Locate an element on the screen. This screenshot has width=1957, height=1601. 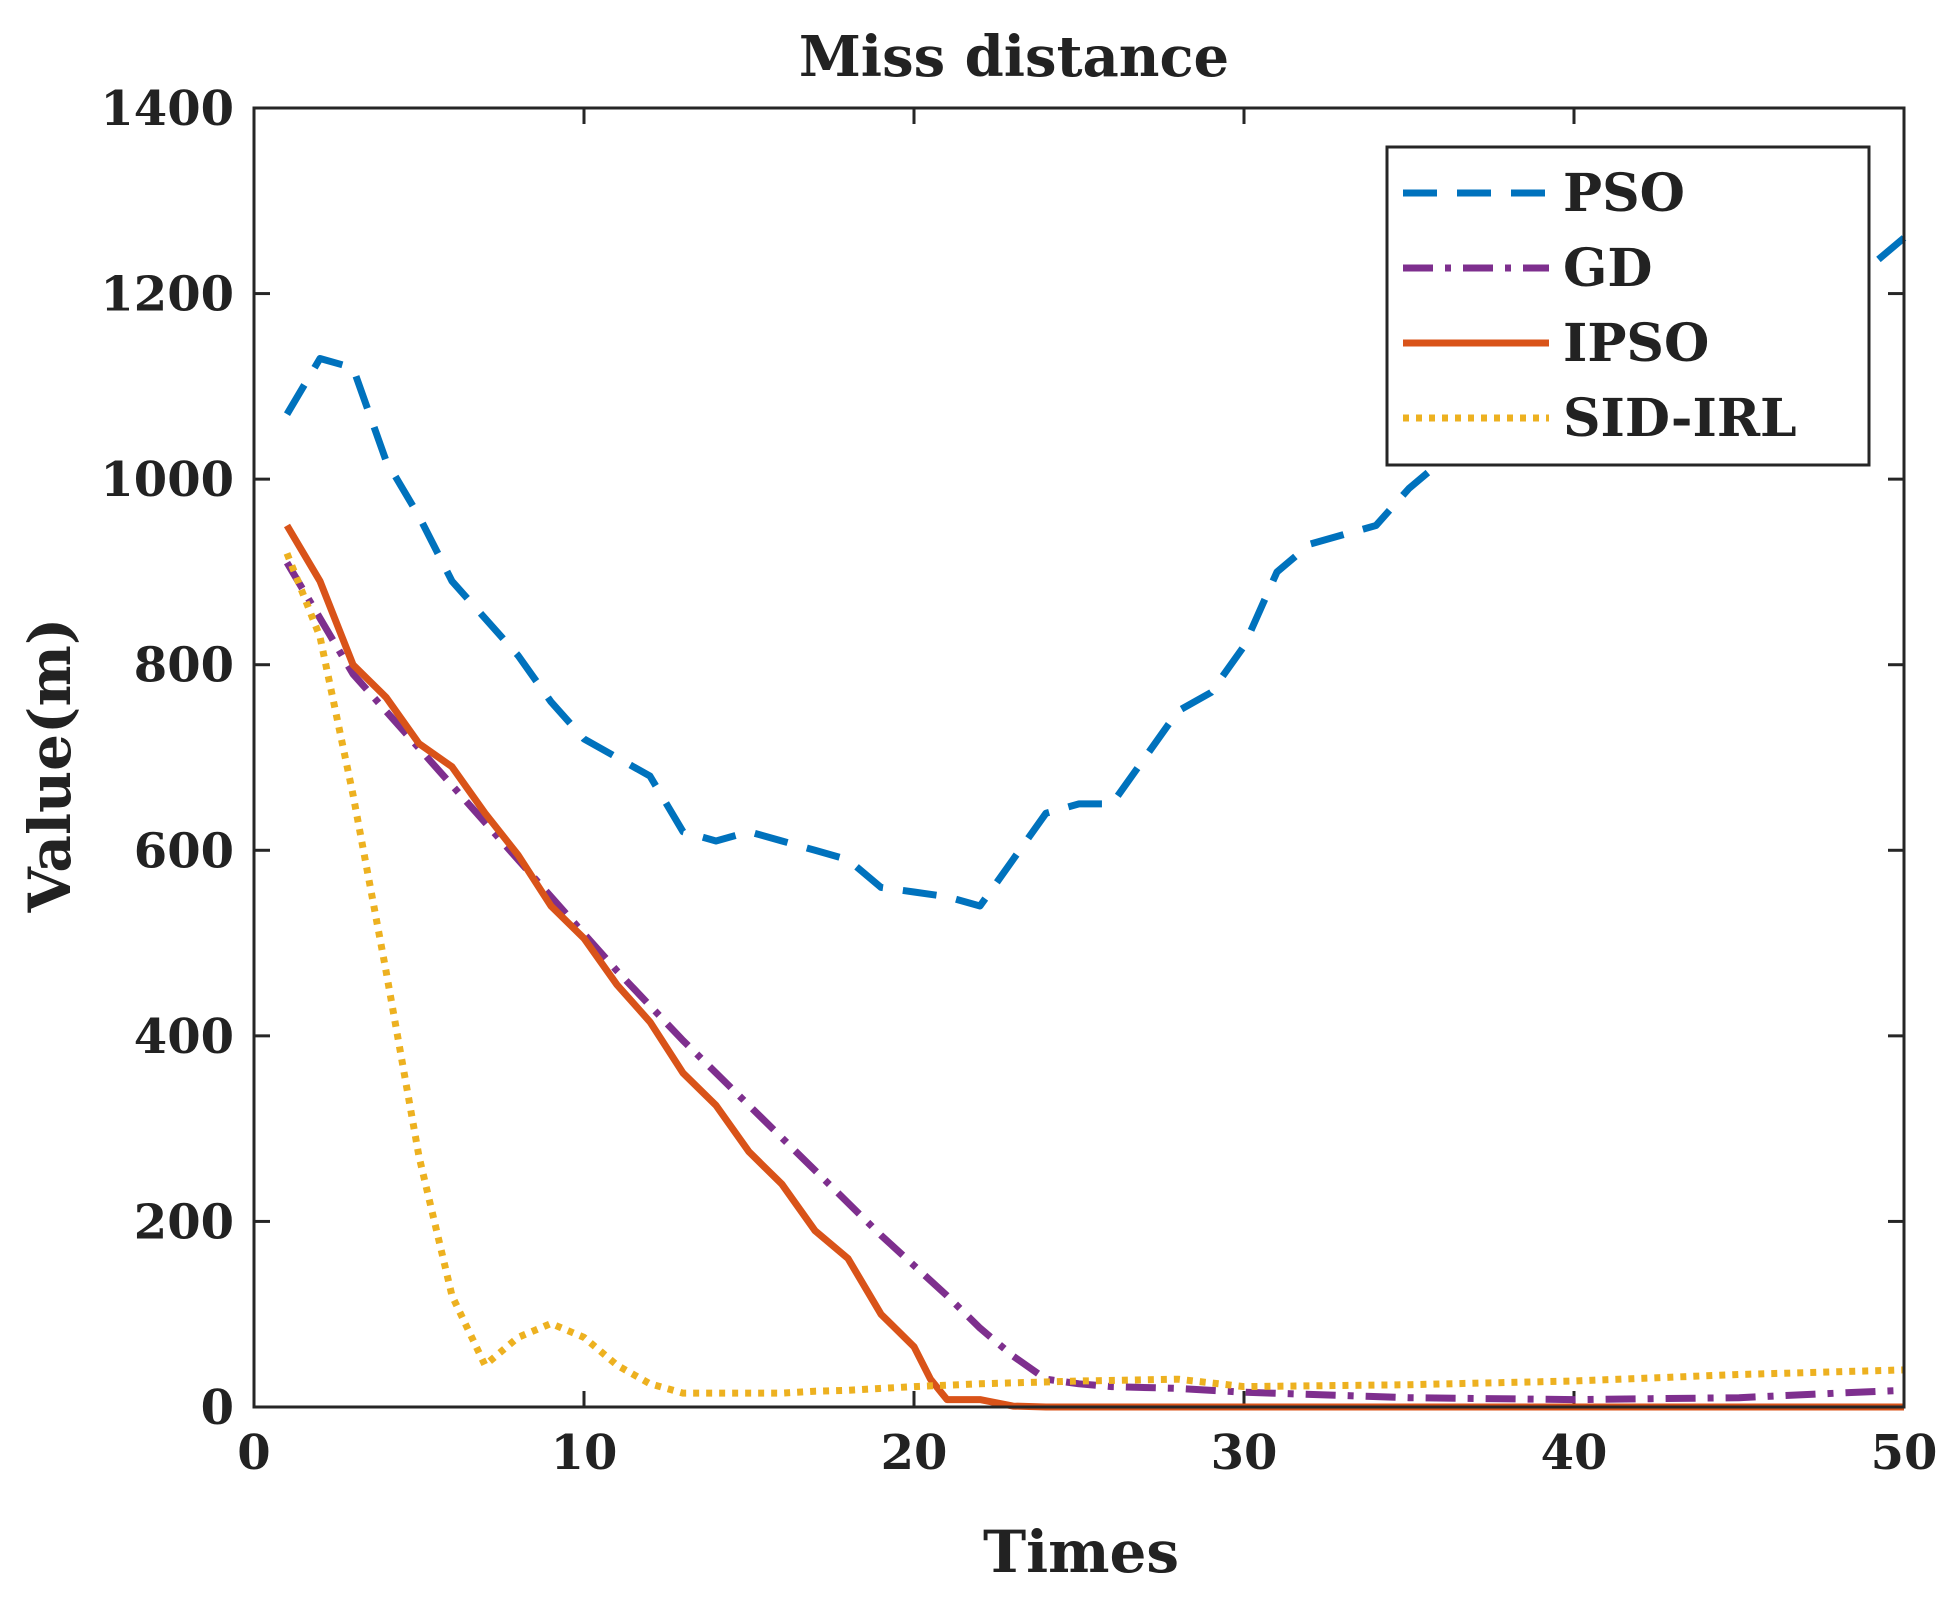
x-tick-label: 30 is located at coordinates (1244, 1453).